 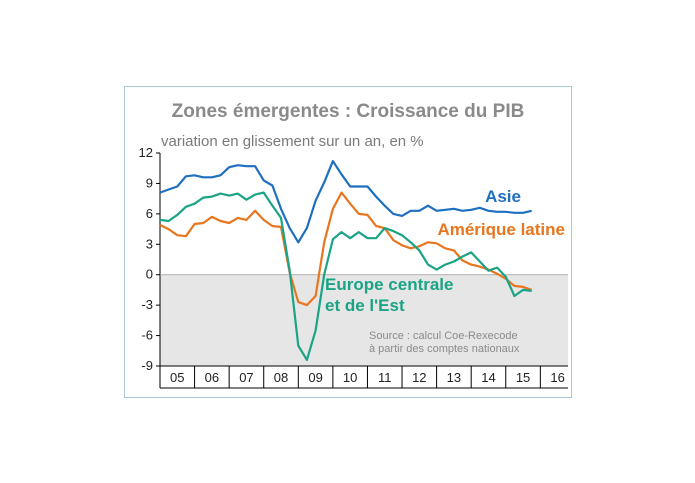 What do you see at coordinates (348, 111) in the screenshot?
I see `chart-title: Zones émergentes : Croissance du PIB` at bounding box center [348, 111].